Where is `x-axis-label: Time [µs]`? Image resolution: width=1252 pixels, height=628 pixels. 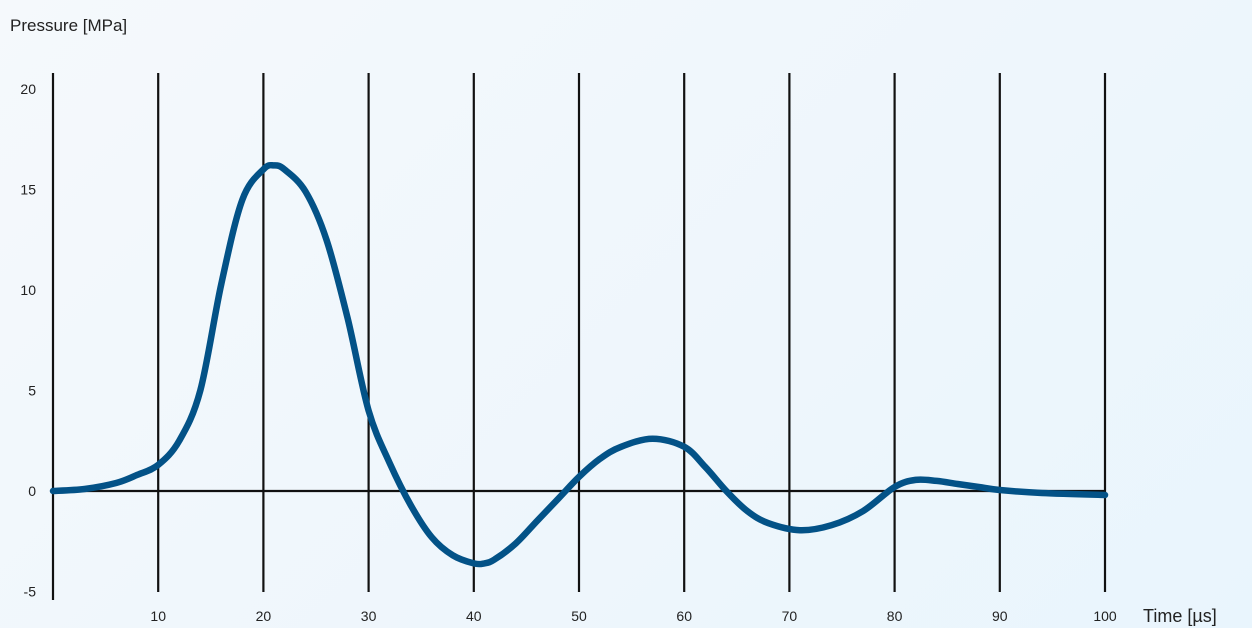 x-axis-label: Time [µs] is located at coordinates (1180, 616).